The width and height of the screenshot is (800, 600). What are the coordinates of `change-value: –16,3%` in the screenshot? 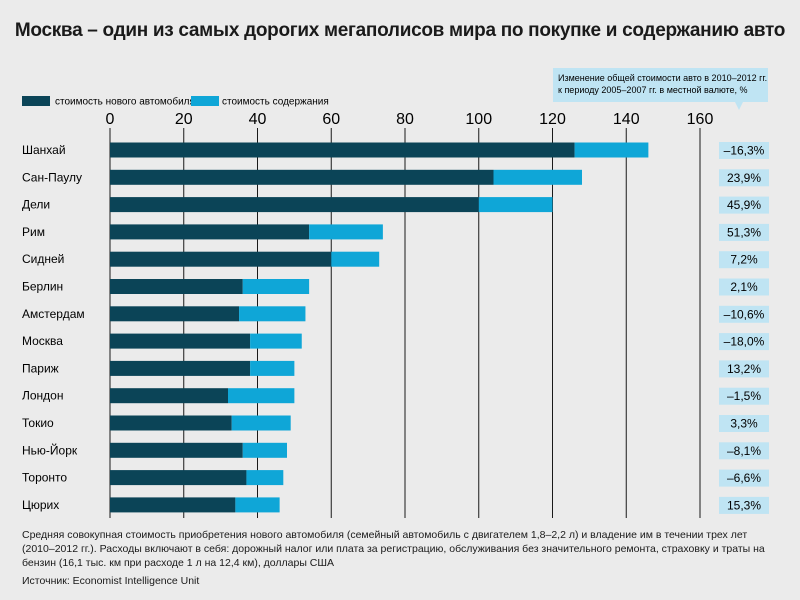 It's located at (744, 151).